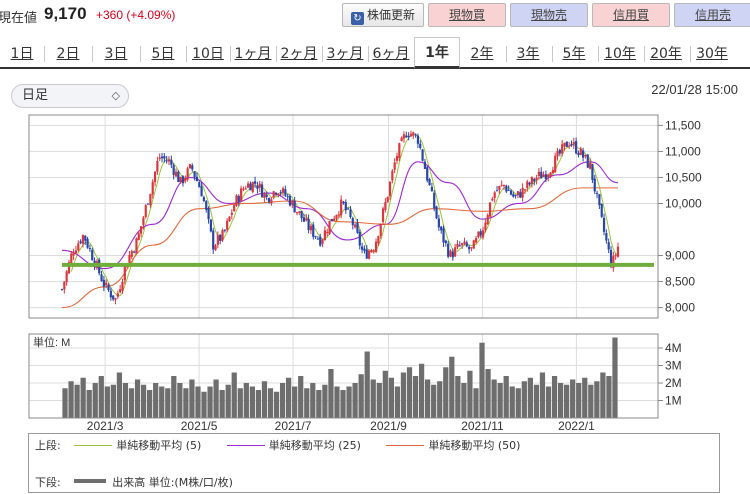 This screenshot has width=750, height=494. I want to click on price-tick-label: 10,500, so click(683, 177).